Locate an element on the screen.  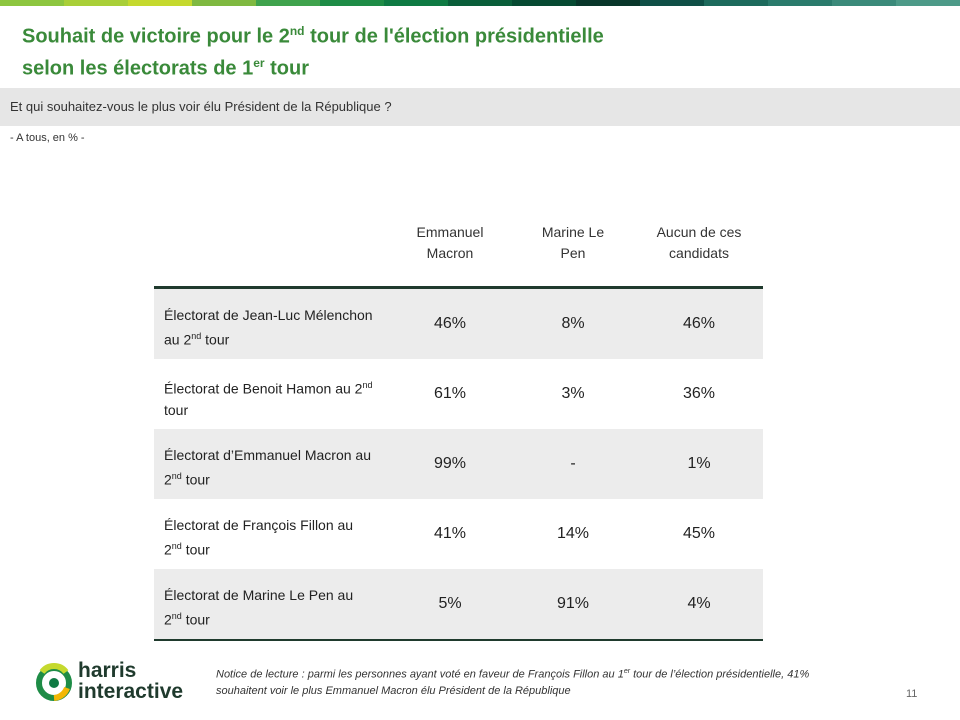
cell-aucun: 36% is located at coordinates (699, 393).